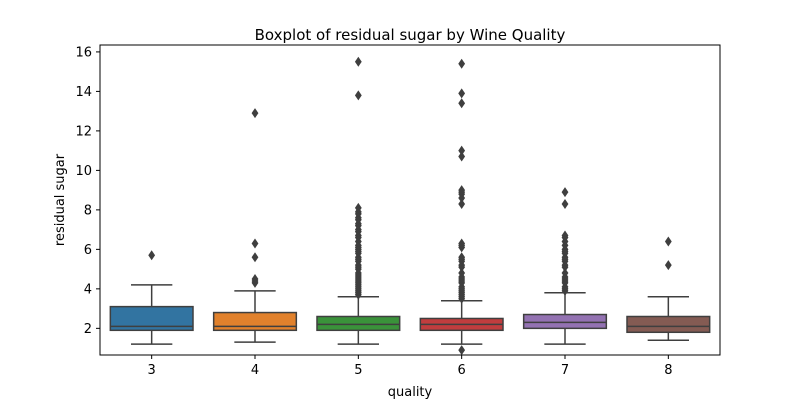  Describe the element at coordinates (152, 370) in the screenshot. I see `x-tick-label: 3` at that location.